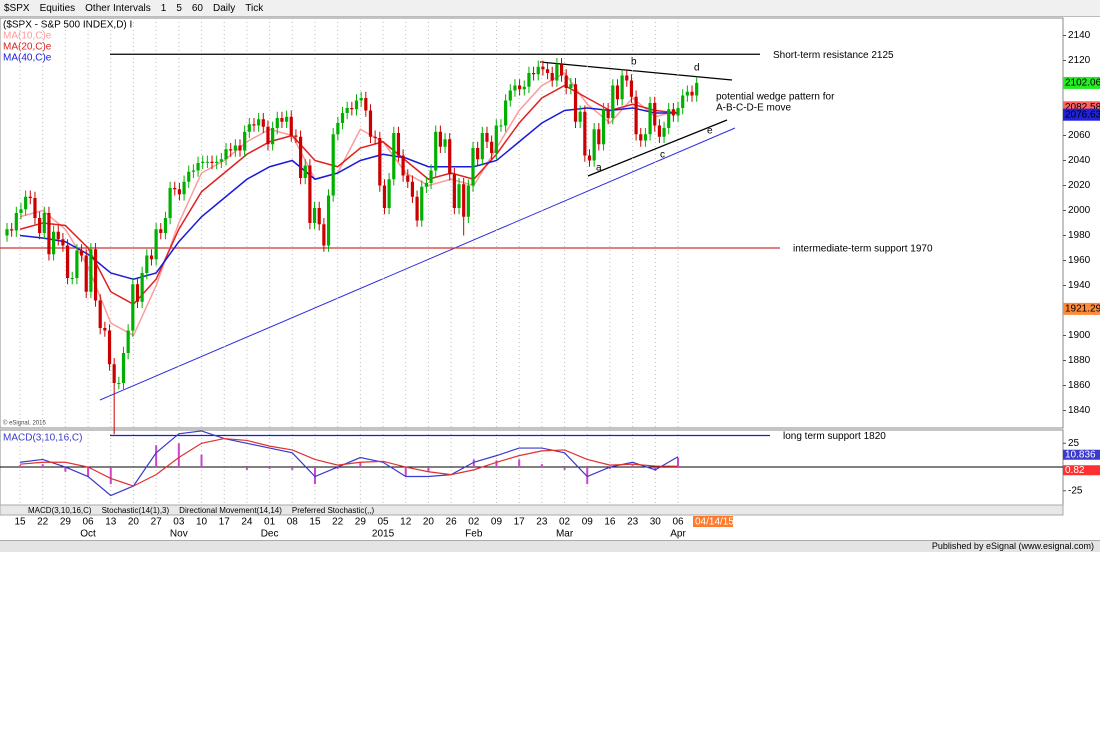 The height and width of the screenshot is (742, 1100). What do you see at coordinates (179, 8) in the screenshot?
I see `interval: 5` at bounding box center [179, 8].